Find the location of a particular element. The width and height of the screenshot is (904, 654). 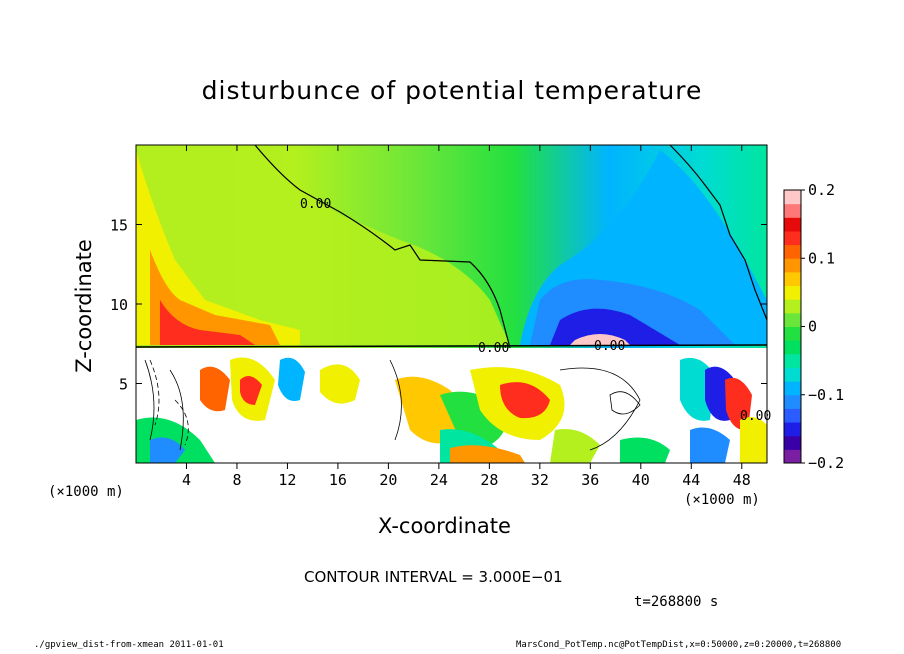

x-tick-label: 12 is located at coordinates (287, 480).